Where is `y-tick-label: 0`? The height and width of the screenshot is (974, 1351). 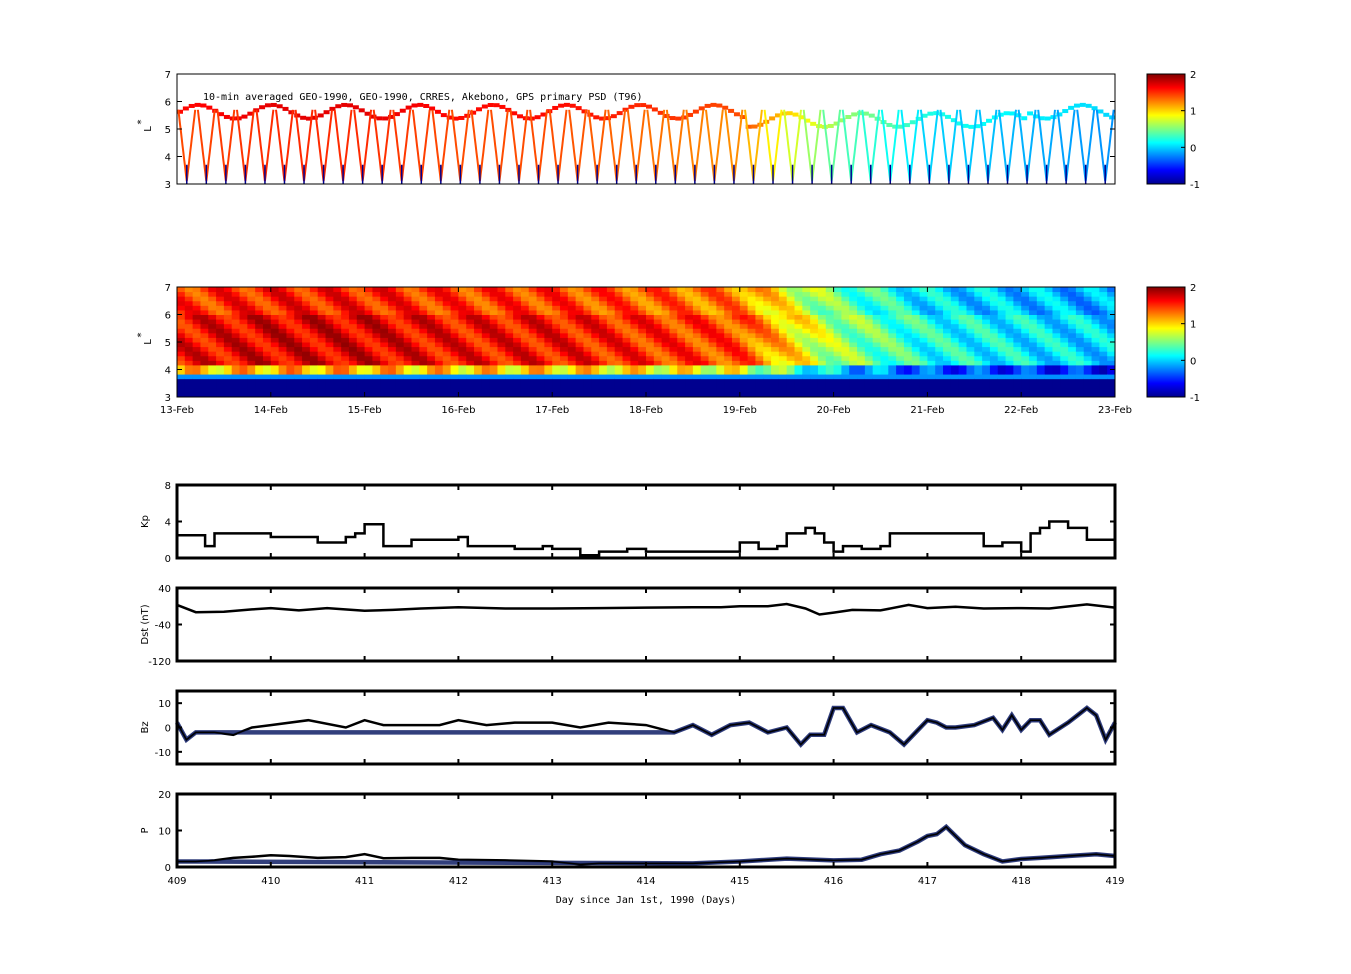 y-tick-label: 0 is located at coordinates (168, 868).